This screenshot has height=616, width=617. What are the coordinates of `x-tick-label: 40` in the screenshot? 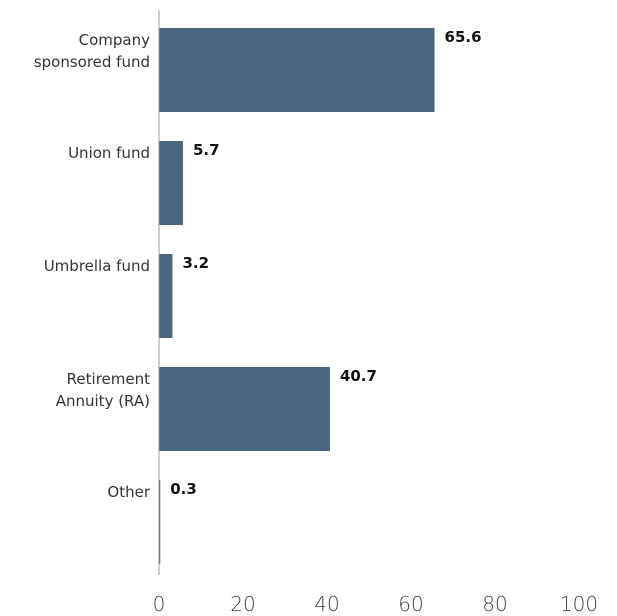 It's located at (327, 604).